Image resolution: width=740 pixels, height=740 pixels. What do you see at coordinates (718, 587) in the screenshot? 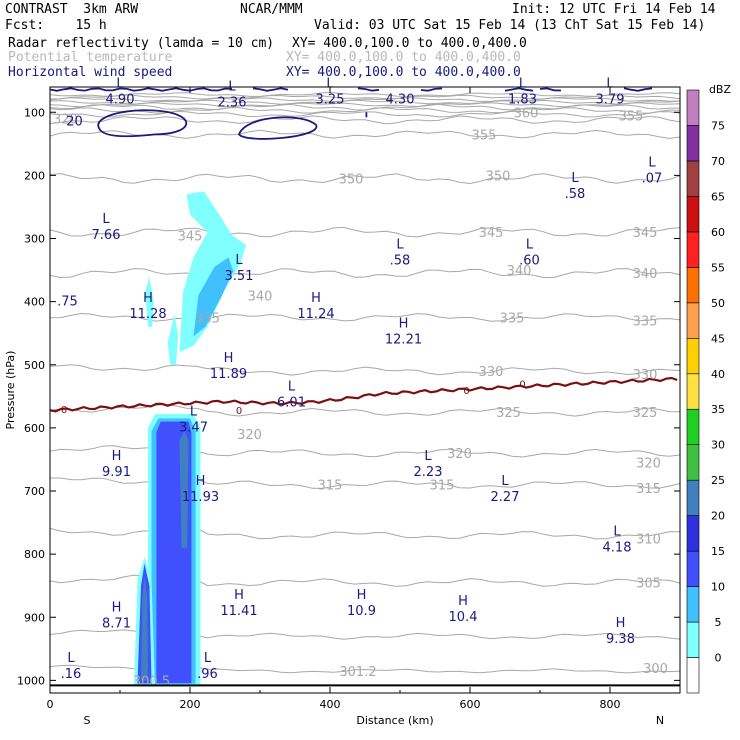
I see `colorbar-level-label: 10` at bounding box center [718, 587].